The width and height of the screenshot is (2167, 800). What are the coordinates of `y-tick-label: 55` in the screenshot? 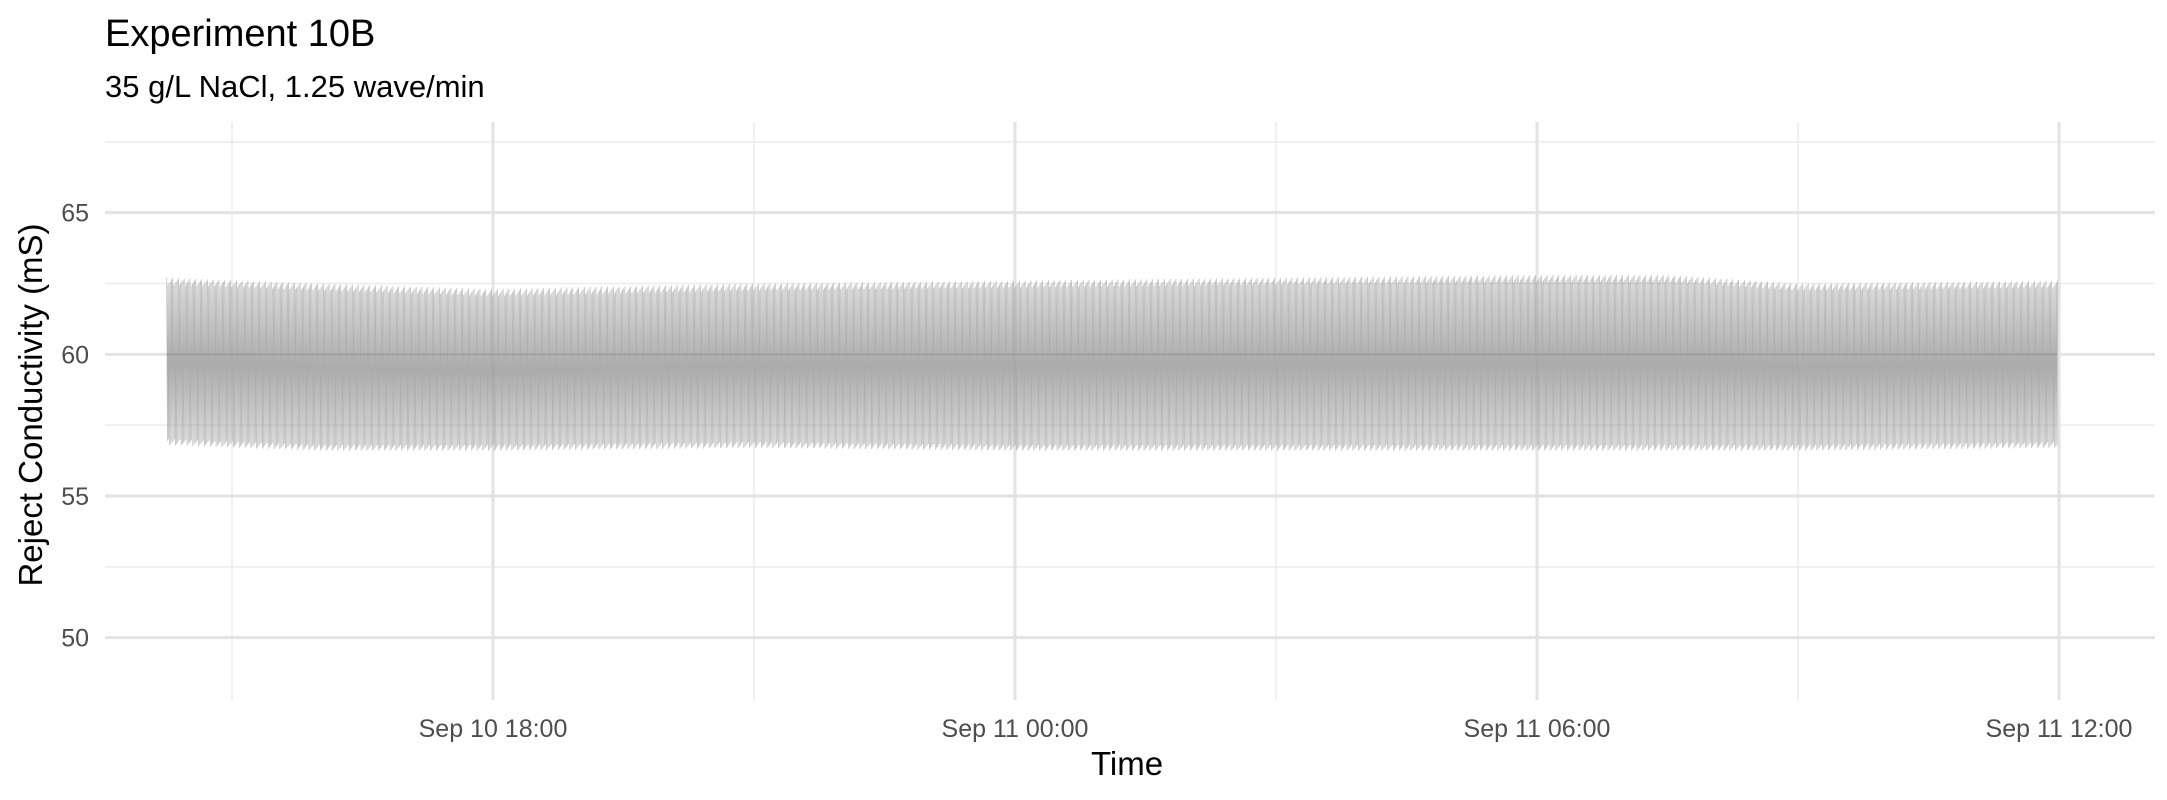 It's located at (75, 497).